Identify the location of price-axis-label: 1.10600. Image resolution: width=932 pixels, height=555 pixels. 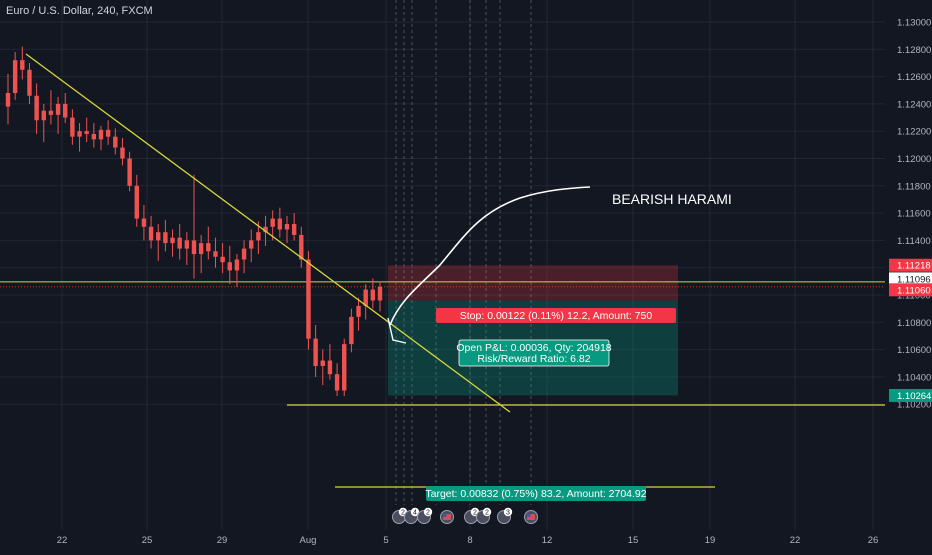
(914, 350).